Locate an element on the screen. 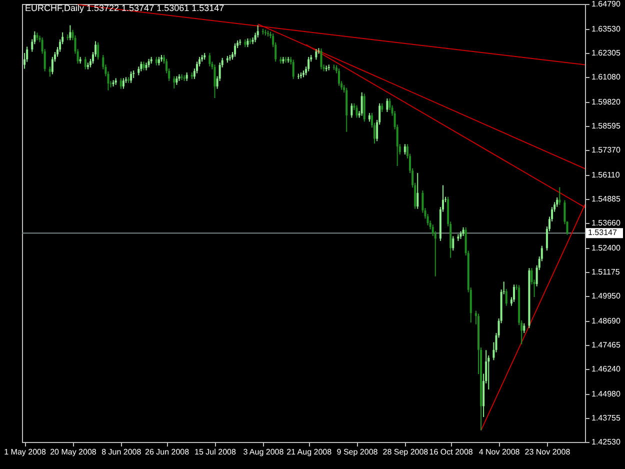  y-tick-label: 1.51175 is located at coordinates (606, 271).